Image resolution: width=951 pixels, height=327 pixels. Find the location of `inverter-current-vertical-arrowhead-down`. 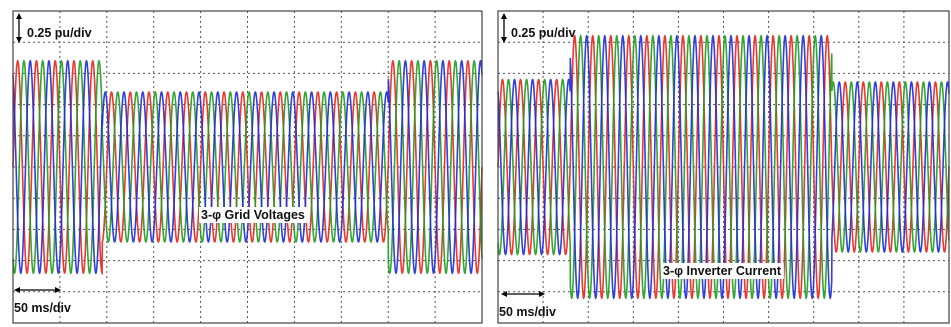

inverter-current-vertical-arrowhead-down is located at coordinates (504, 40).